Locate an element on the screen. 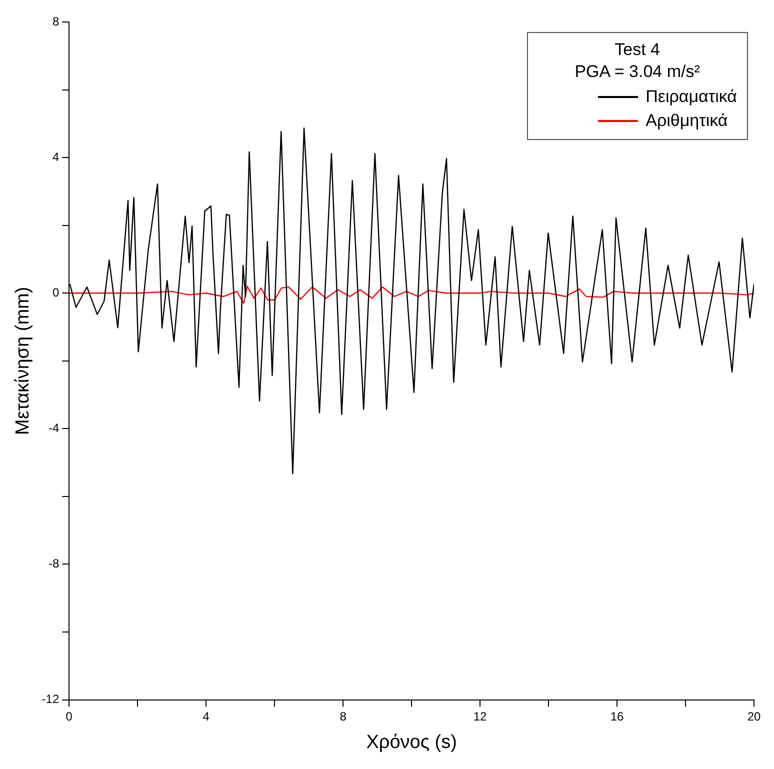  y-axis-title: Μετακίνηση (mm) is located at coordinates (23, 360).